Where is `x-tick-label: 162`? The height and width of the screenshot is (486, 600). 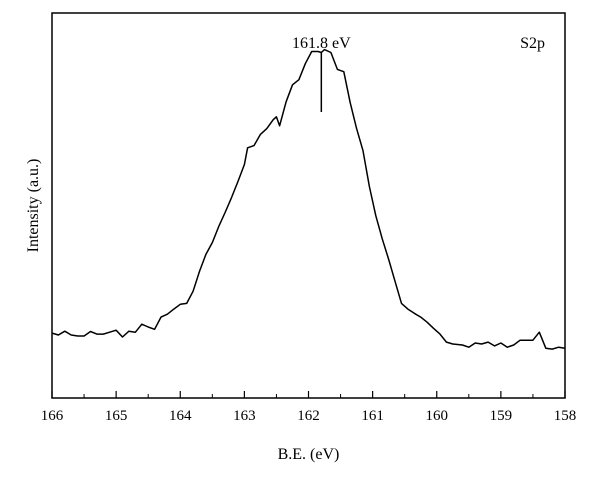 x-tick-label: 162 is located at coordinates (308, 416).